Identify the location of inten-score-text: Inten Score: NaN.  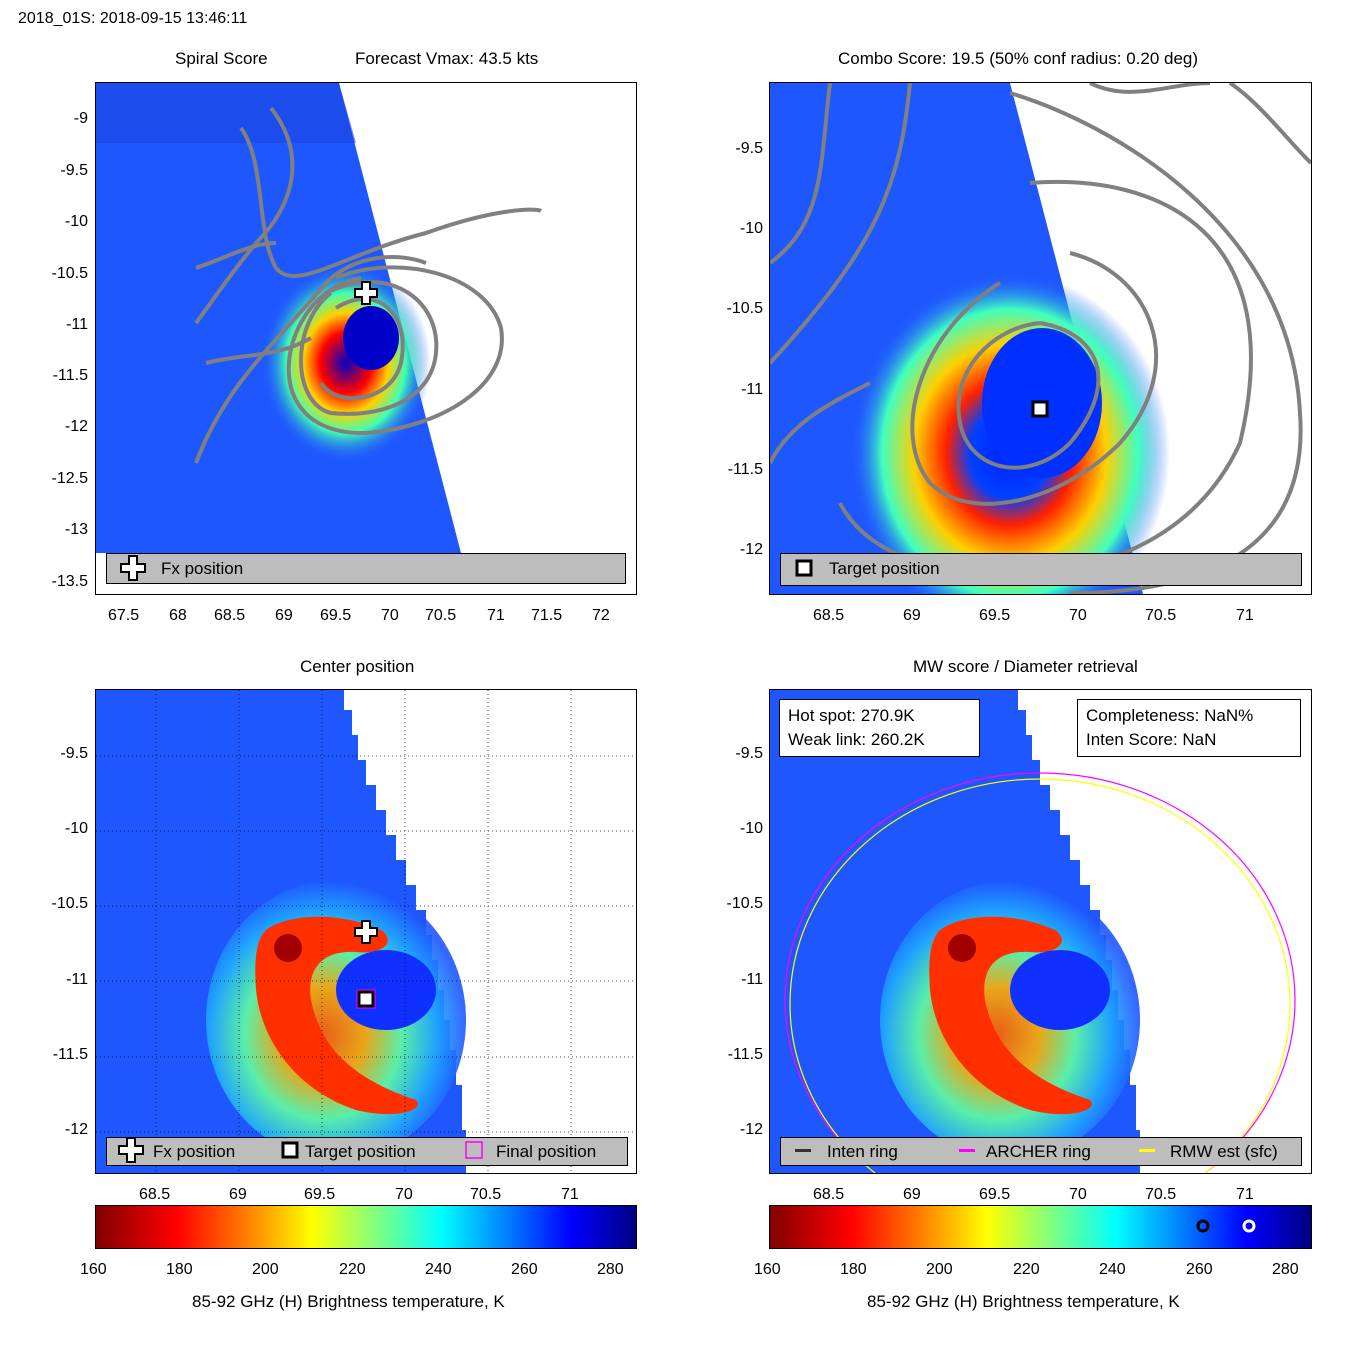
(1151, 739).